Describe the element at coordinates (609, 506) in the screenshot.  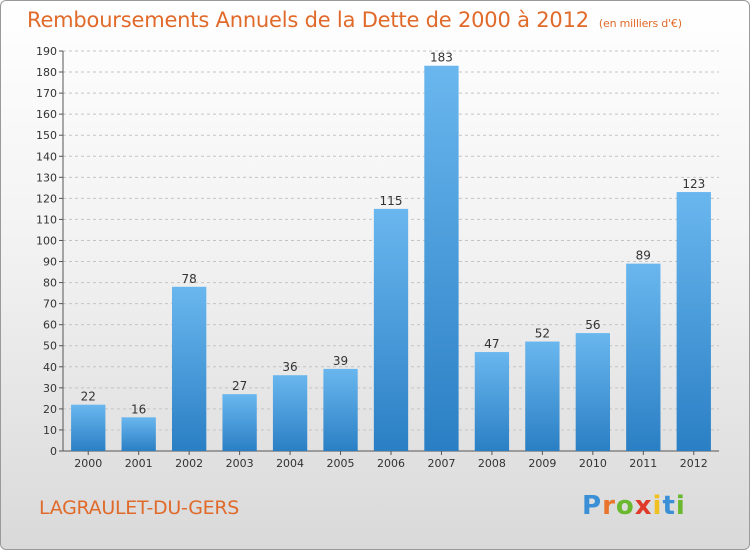
I see `logo-letter: r` at that location.